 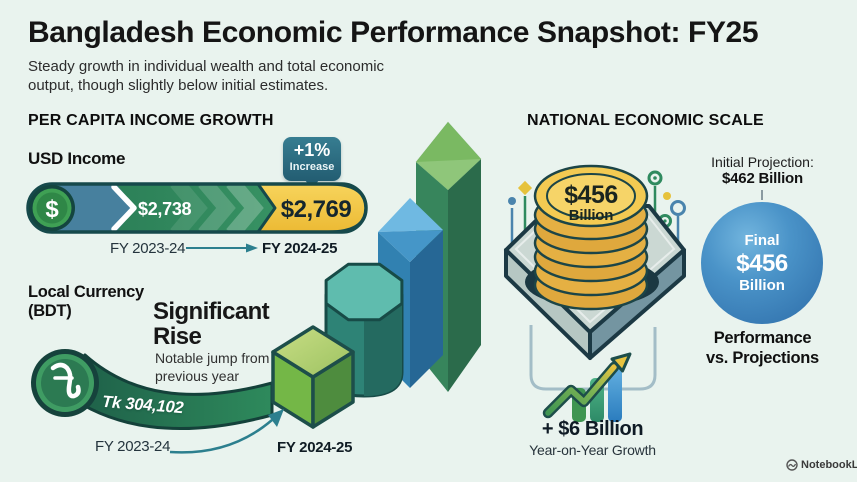 I want to click on dollar-symbol: $, so click(x=52, y=209).